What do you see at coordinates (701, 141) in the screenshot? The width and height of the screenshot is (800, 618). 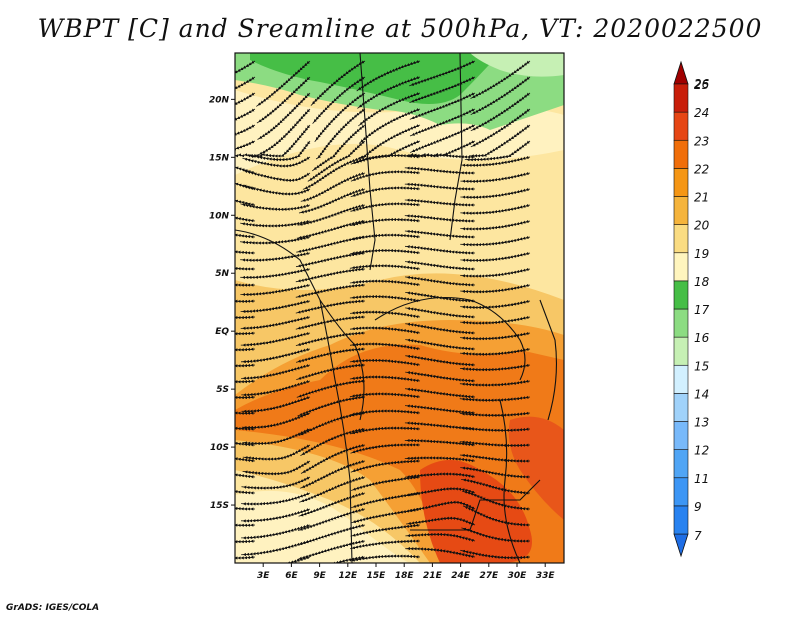 I see `colorbar-label: 23` at bounding box center [701, 141].